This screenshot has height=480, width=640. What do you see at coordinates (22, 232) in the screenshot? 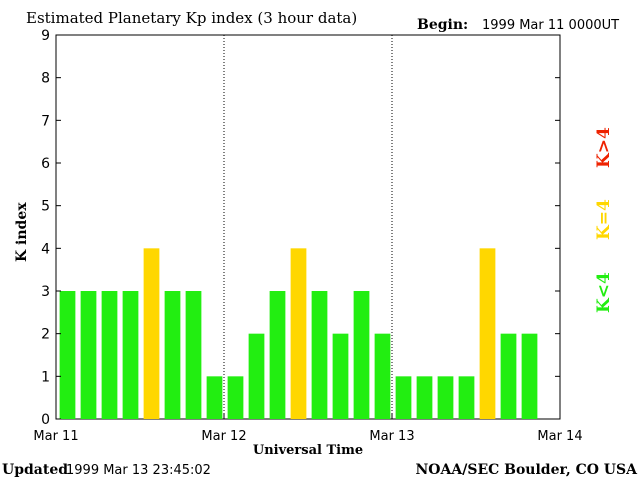
I see `y-axis-label: K index` at bounding box center [22, 232].